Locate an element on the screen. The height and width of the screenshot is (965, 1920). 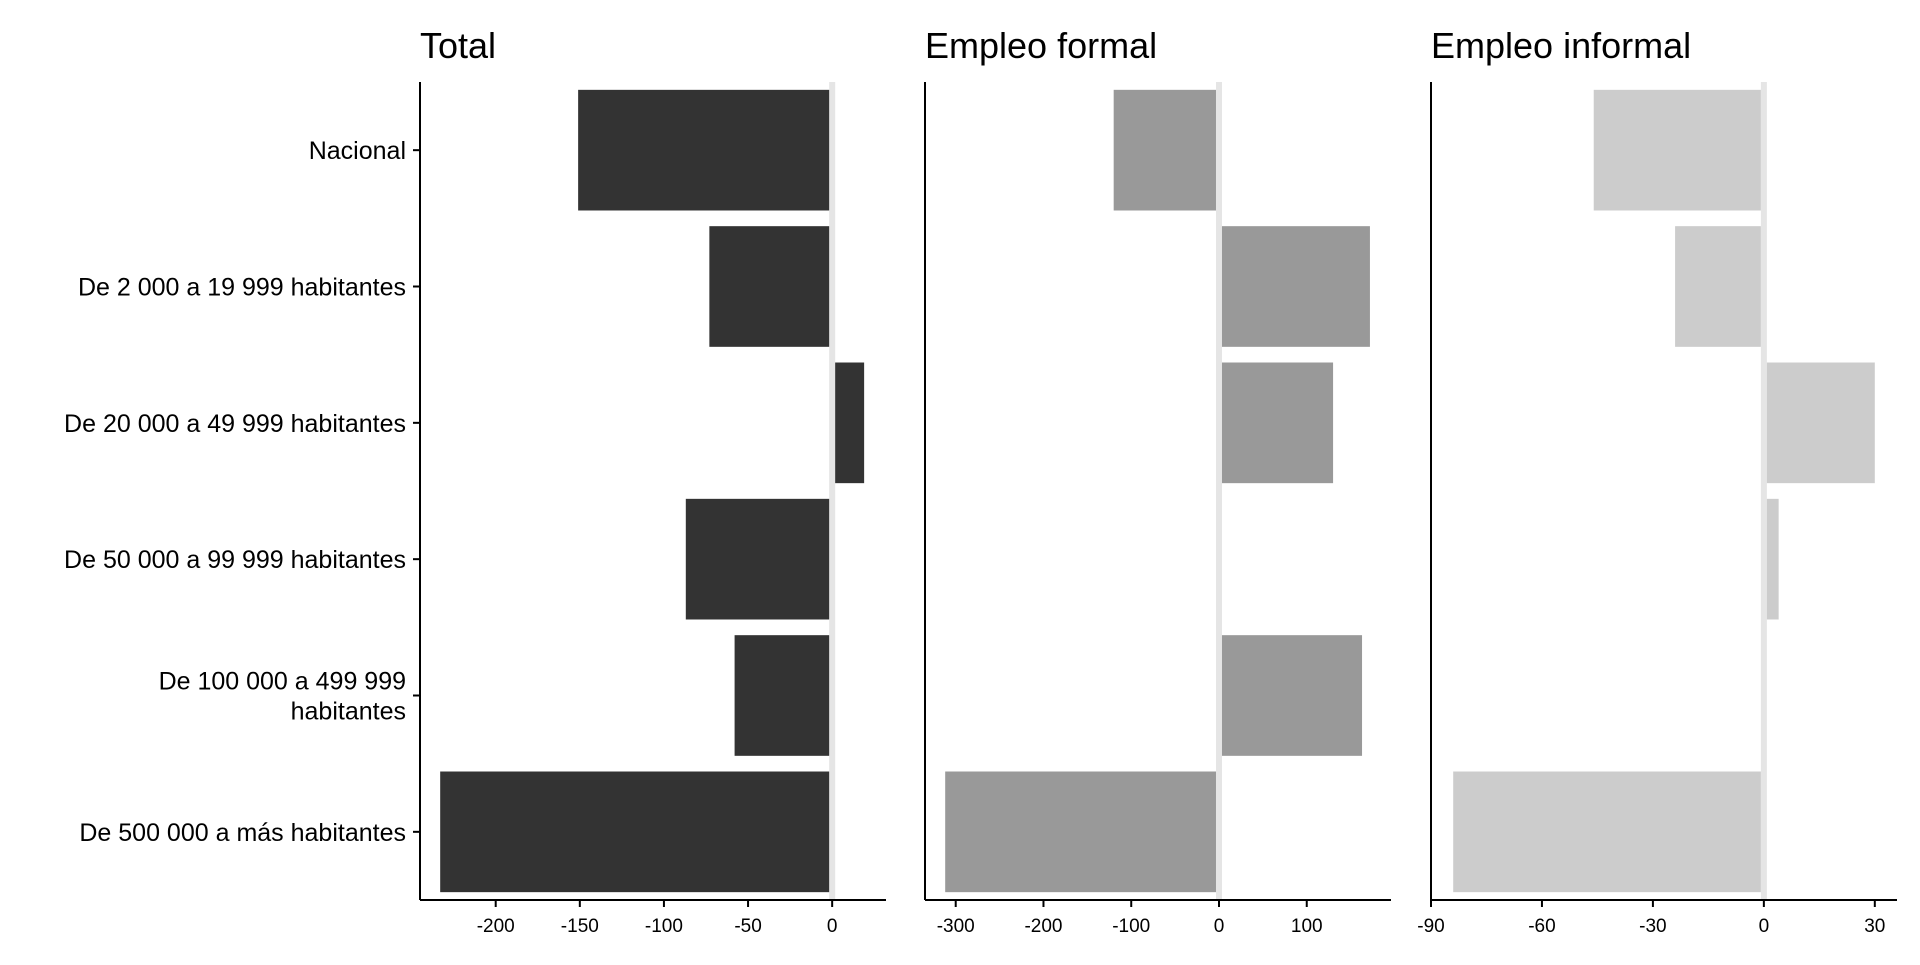
y-category-label-line: De 500 000 a más habitantes is located at coordinates (242, 833).